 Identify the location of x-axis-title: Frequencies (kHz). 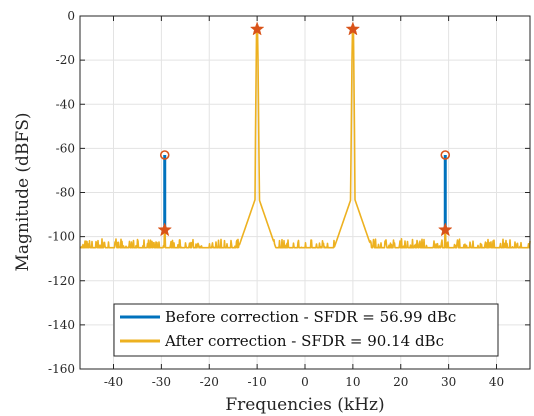
(304, 405).